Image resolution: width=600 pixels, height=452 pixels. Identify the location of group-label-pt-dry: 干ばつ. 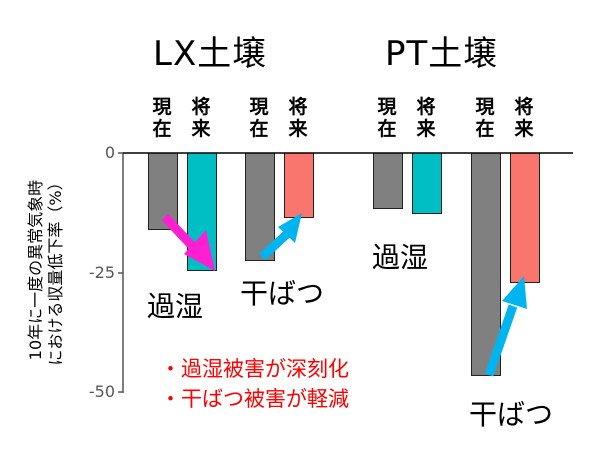
(511, 414).